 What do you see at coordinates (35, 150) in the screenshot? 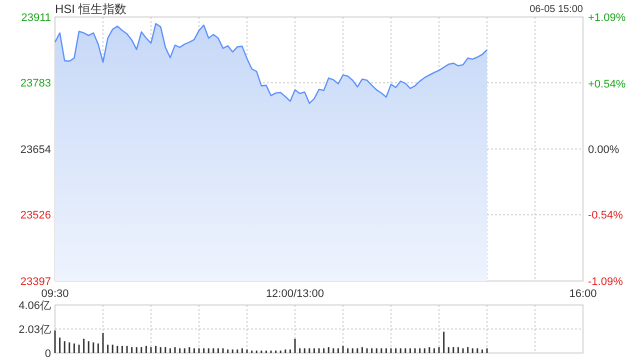
I see `y-tick-label: 23654` at bounding box center [35, 150].